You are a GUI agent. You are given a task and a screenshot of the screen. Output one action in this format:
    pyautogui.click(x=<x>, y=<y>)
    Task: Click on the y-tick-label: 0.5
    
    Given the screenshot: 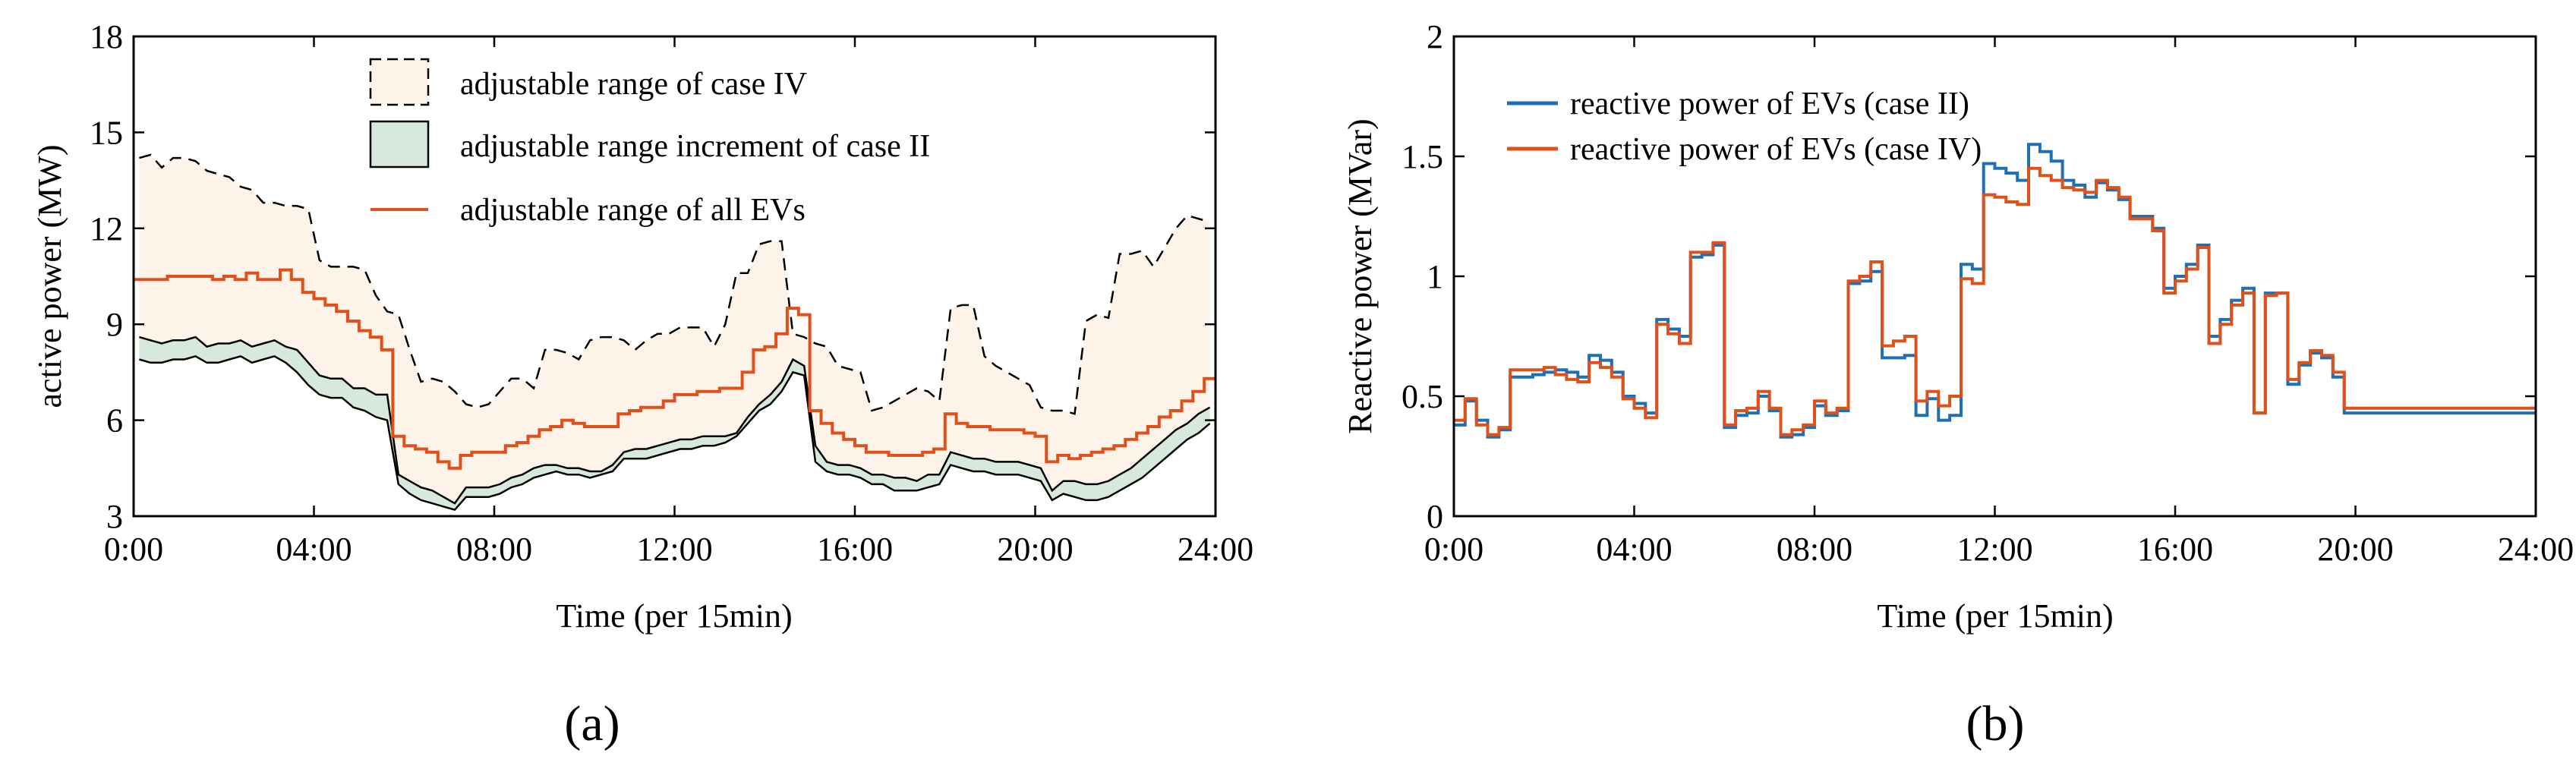 What is the action you would take?
    pyautogui.click(x=1422, y=397)
    